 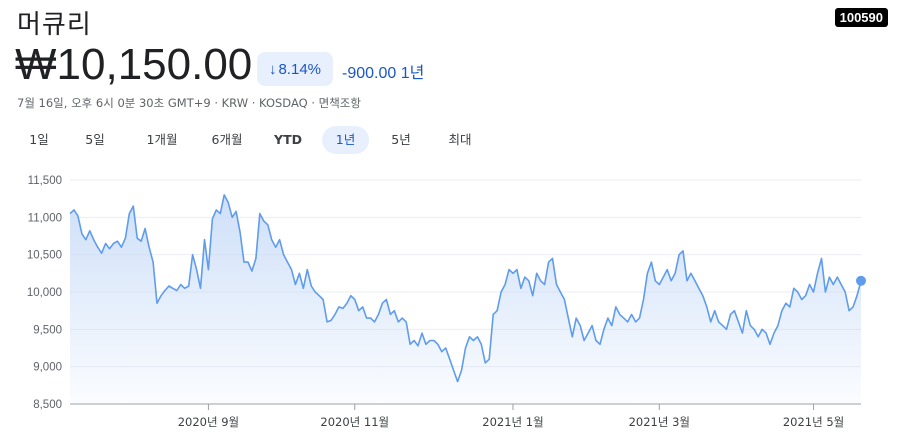 What do you see at coordinates (383, 73) in the screenshot?
I see `change-absolute: -900.00 1년` at bounding box center [383, 73].